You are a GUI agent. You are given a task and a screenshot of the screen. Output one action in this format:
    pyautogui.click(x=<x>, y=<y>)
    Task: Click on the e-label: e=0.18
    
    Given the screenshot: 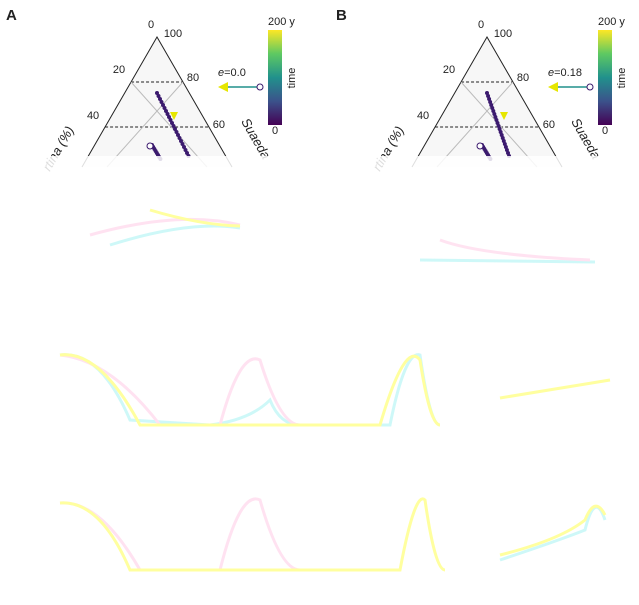 What is the action you would take?
    pyautogui.click(x=565, y=73)
    